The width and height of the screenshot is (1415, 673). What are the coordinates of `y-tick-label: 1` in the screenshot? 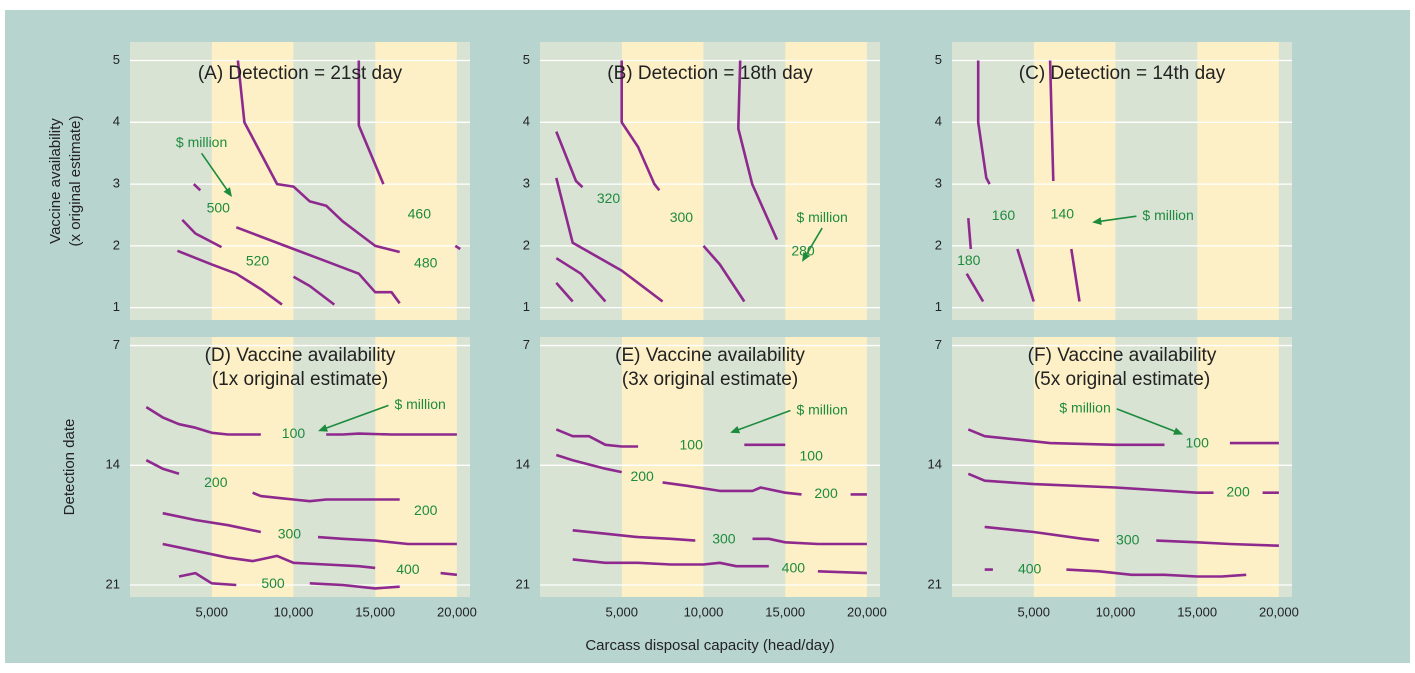 It's located at (938, 306).